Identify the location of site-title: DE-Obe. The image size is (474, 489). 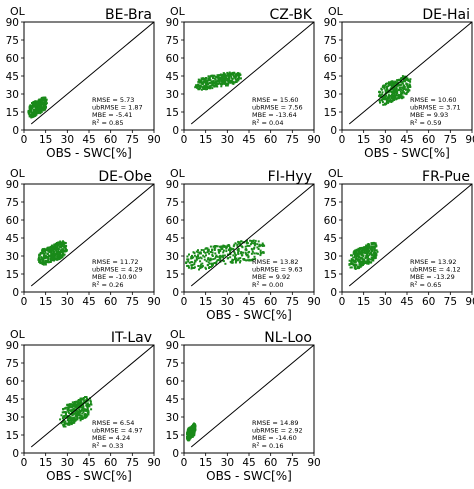
(125, 177).